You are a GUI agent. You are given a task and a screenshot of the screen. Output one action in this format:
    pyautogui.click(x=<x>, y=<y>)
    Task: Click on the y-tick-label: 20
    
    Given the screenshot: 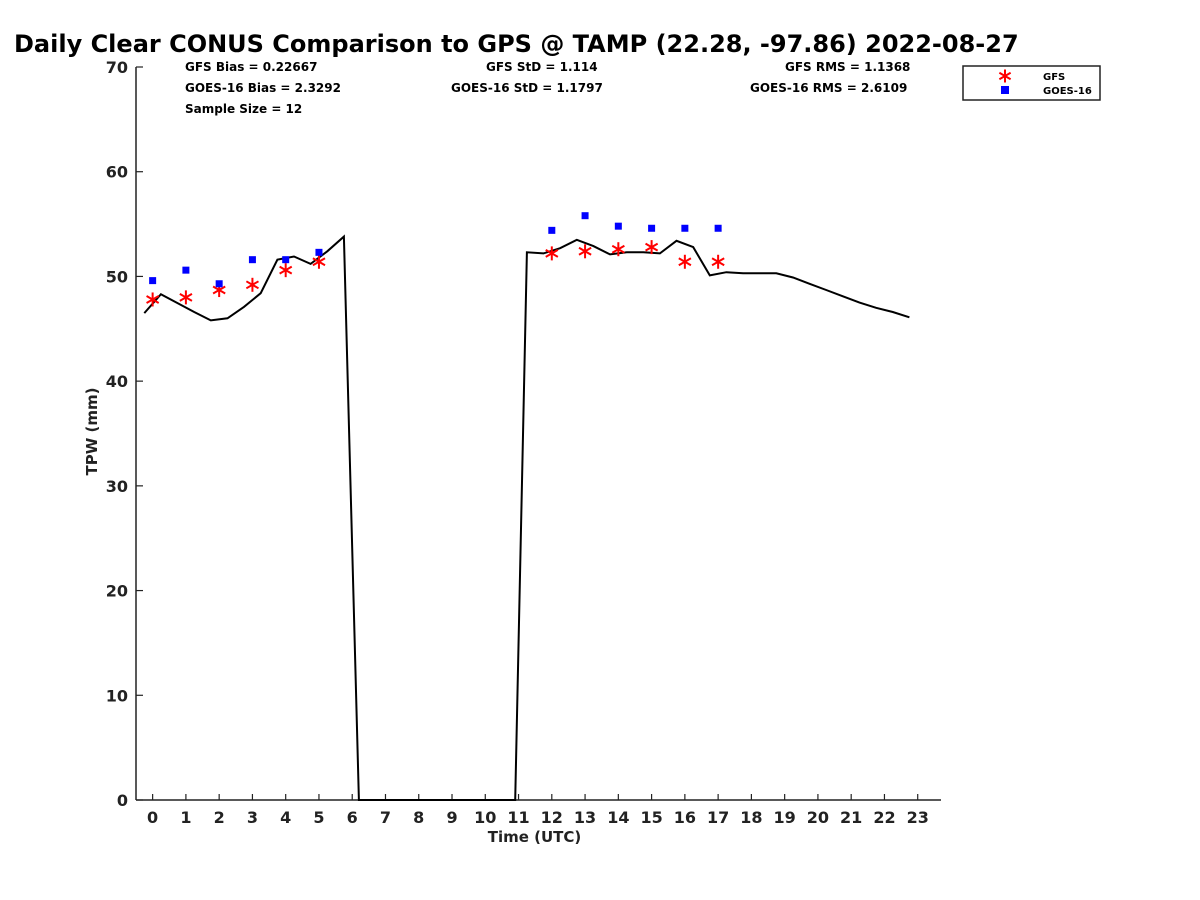 What is the action you would take?
    pyautogui.click(x=117, y=591)
    